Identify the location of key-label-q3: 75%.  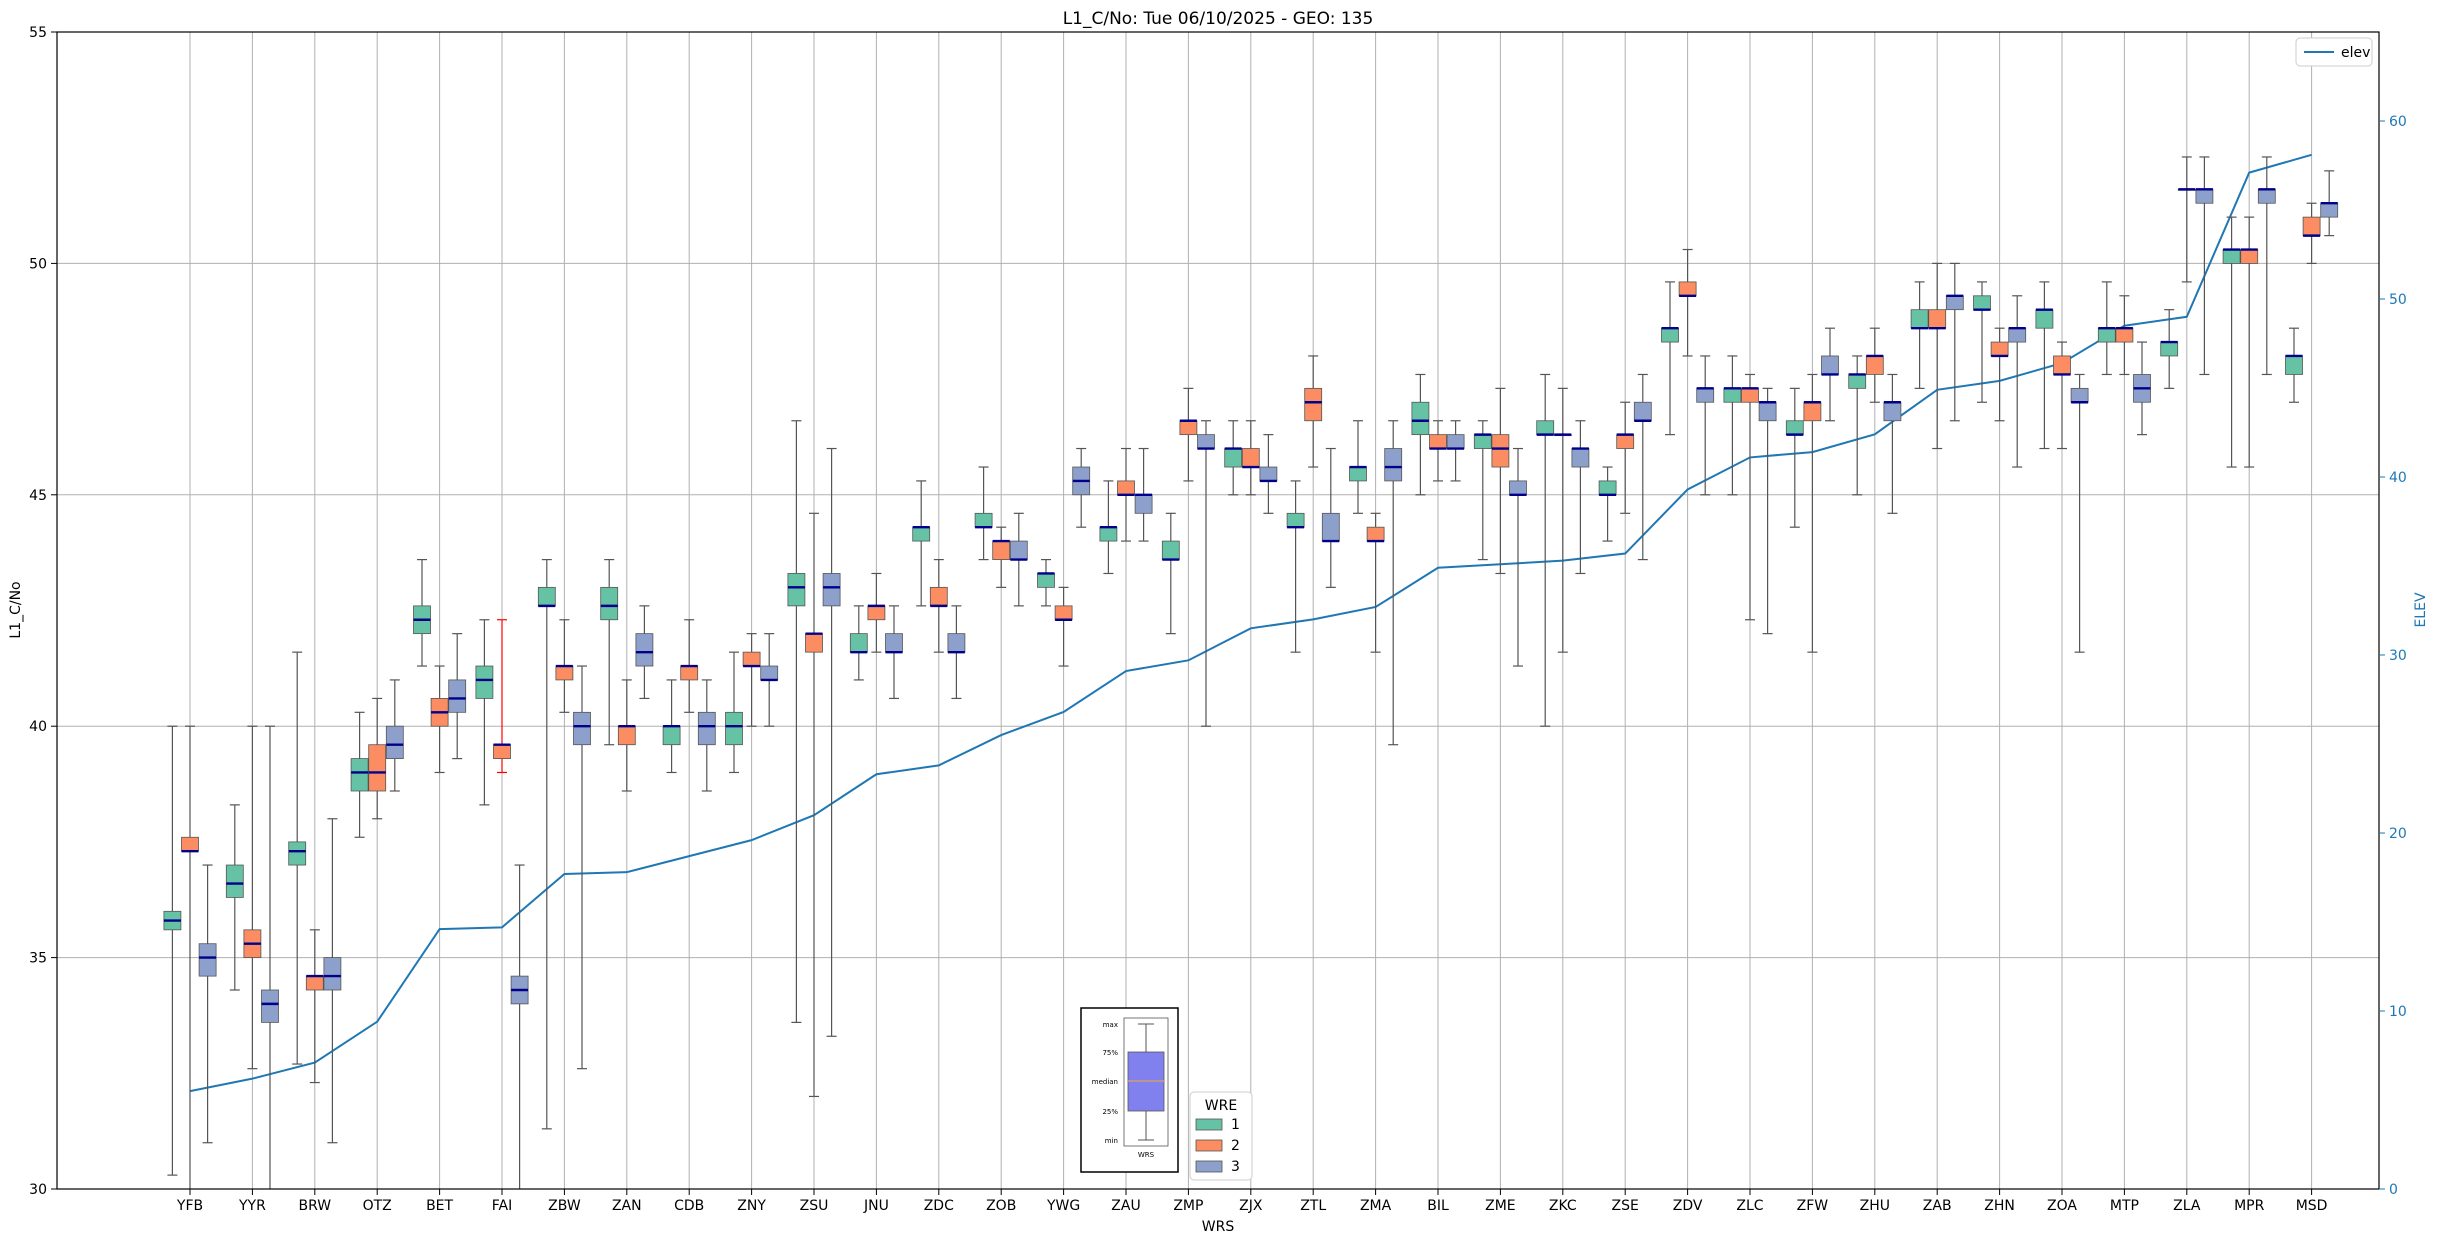
(1110, 1053).